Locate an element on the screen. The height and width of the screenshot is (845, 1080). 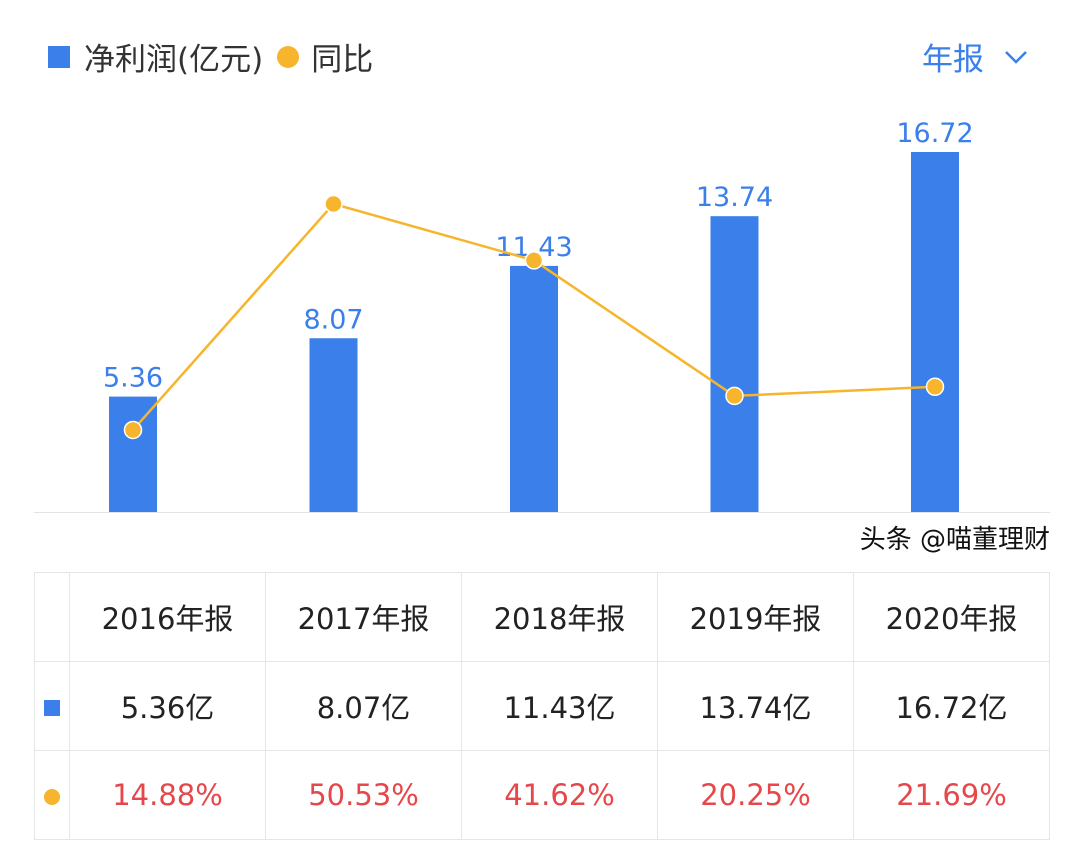
yoy-cell: 41.62% is located at coordinates (559, 795).